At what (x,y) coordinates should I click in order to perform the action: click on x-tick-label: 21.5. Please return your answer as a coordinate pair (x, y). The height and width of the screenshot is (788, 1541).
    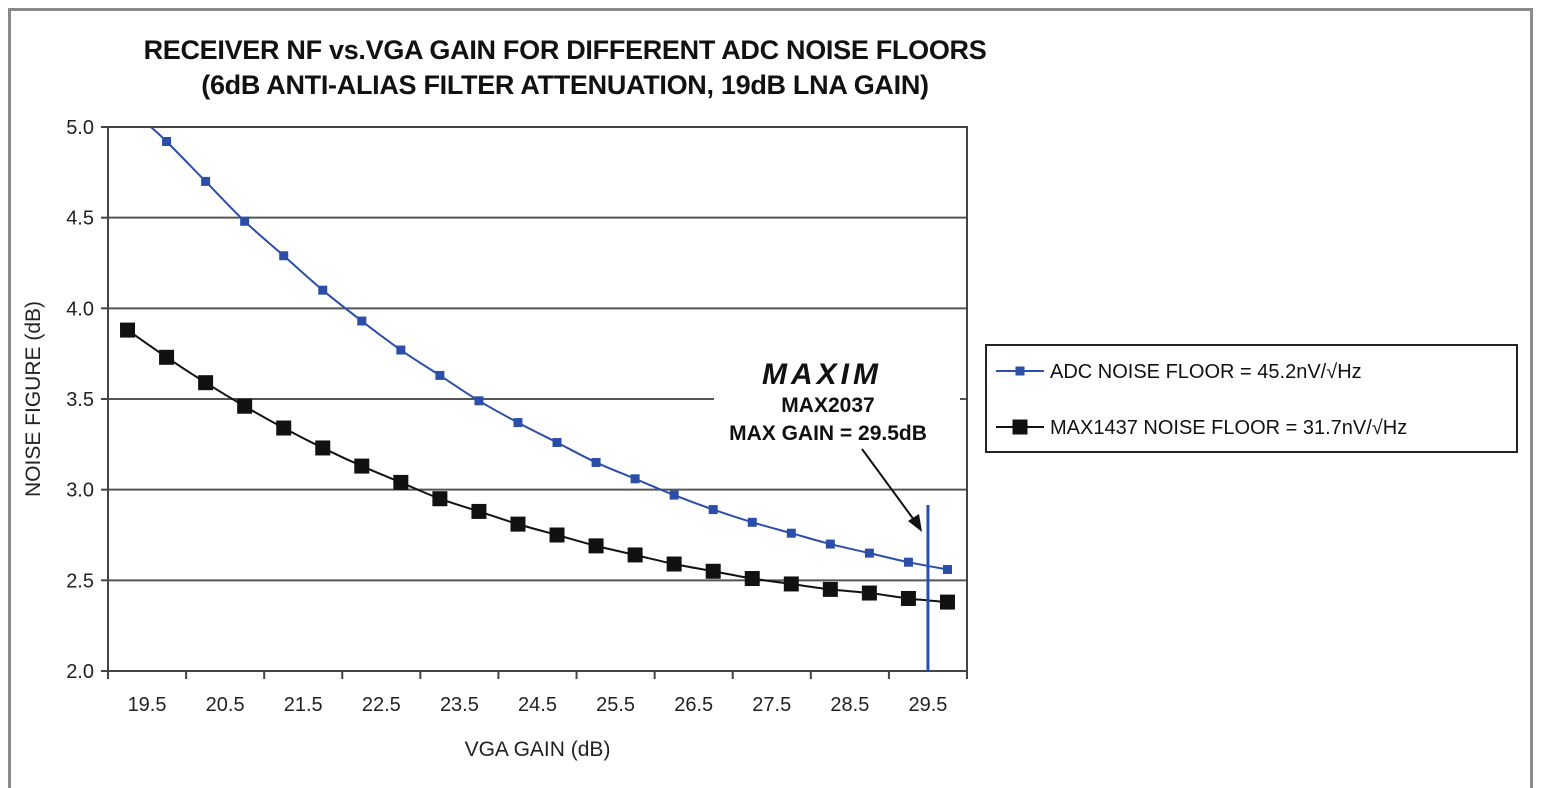
    Looking at the image, I should click on (303, 705).